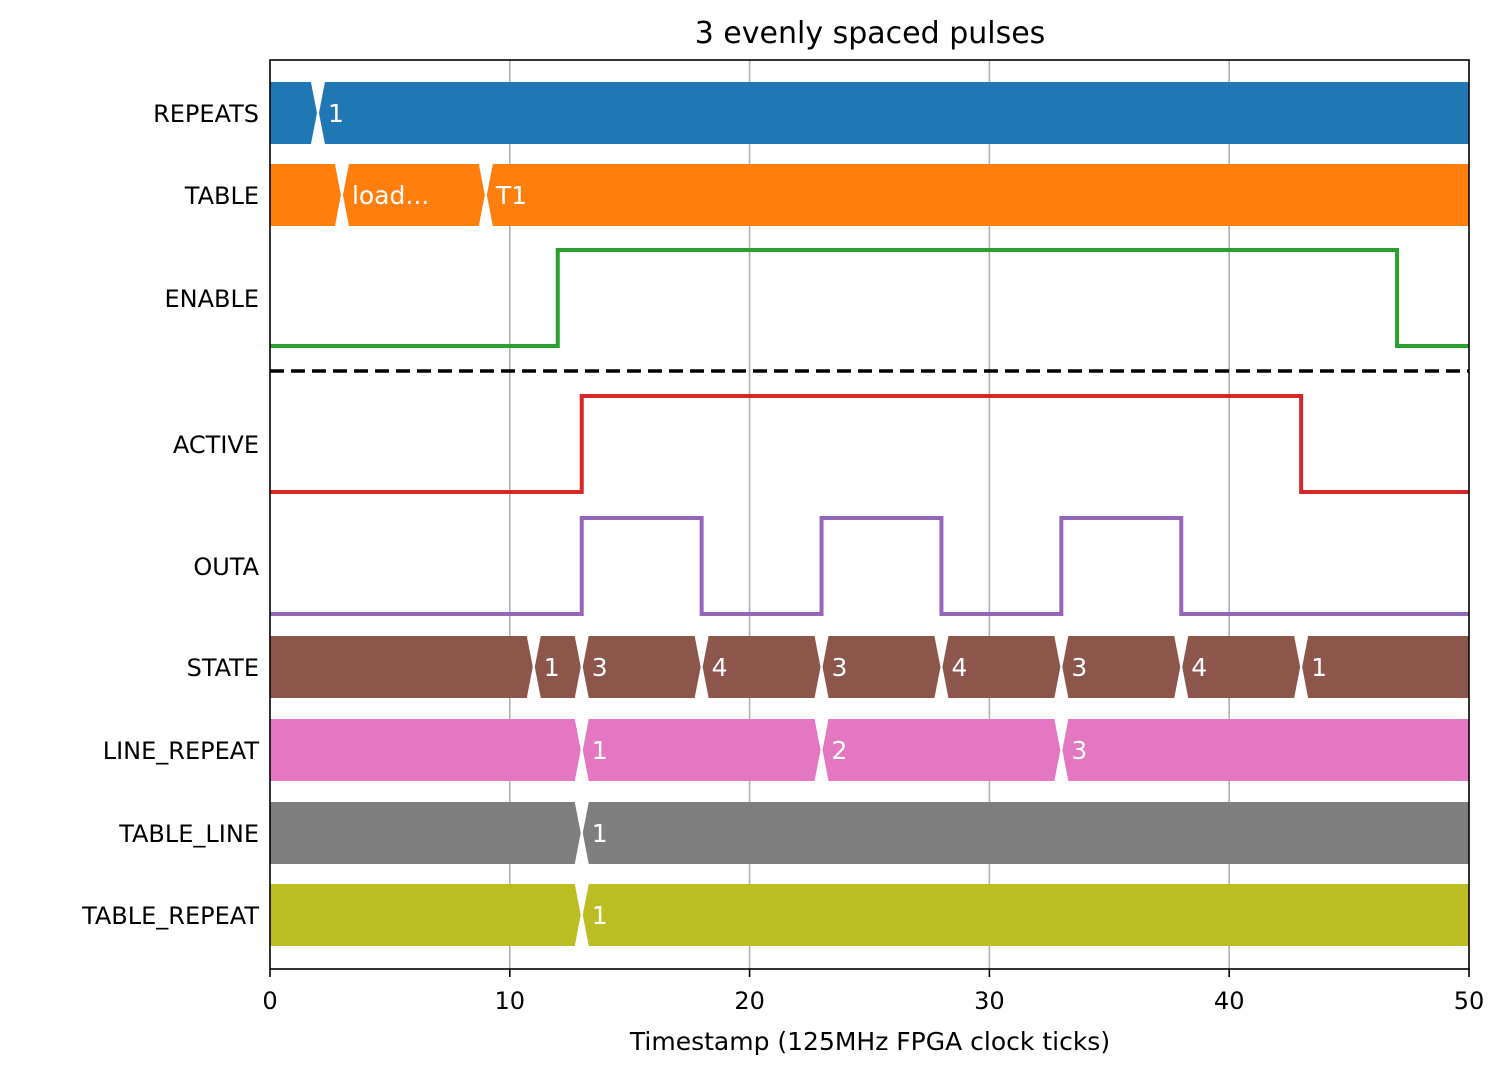  I want to click on line-repeat-segment-label-2: 2, so click(840, 750).